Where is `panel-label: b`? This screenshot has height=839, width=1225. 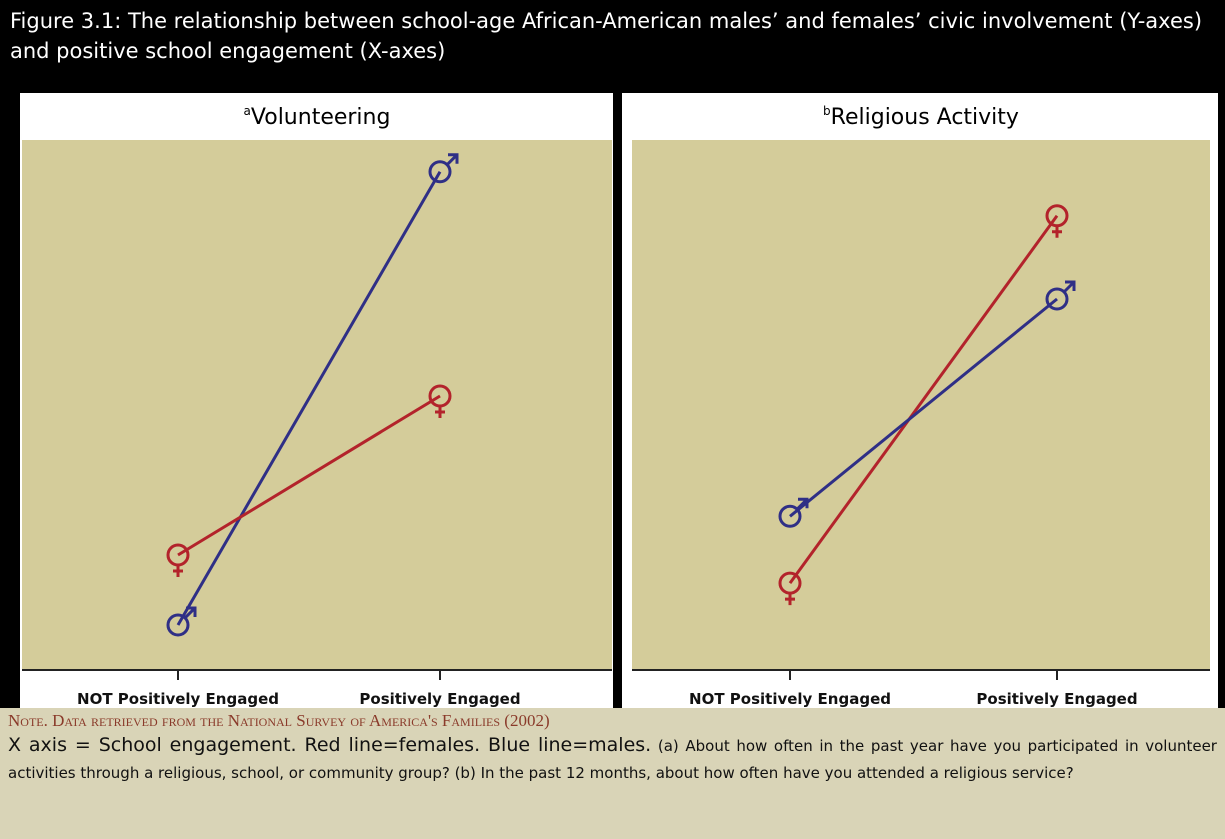
panel-label: b is located at coordinates (827, 111).